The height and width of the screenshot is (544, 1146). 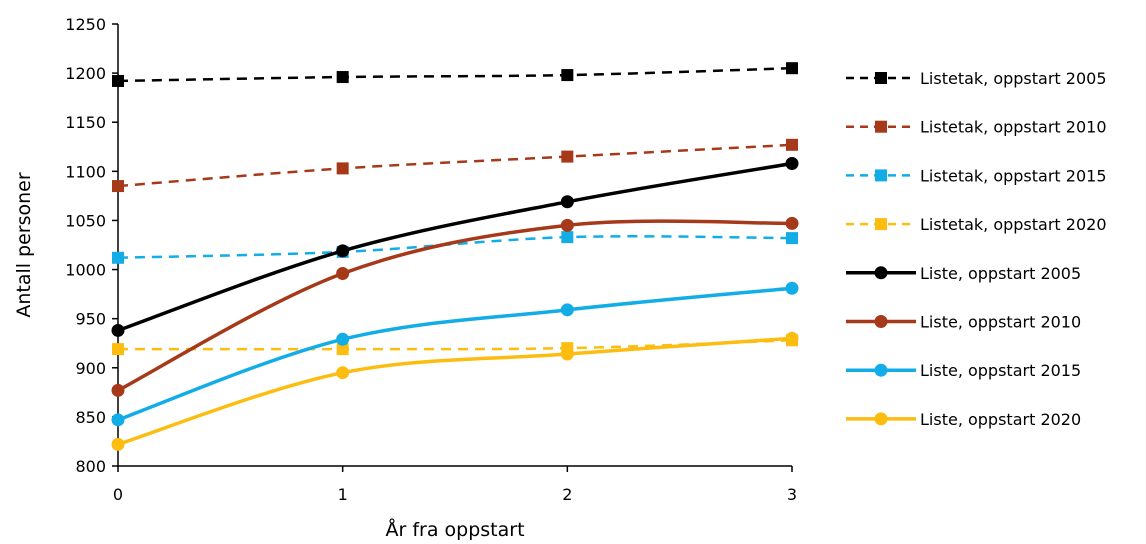 I want to click on legend-label: Liste, oppstart 2020, so click(x=1000, y=419).